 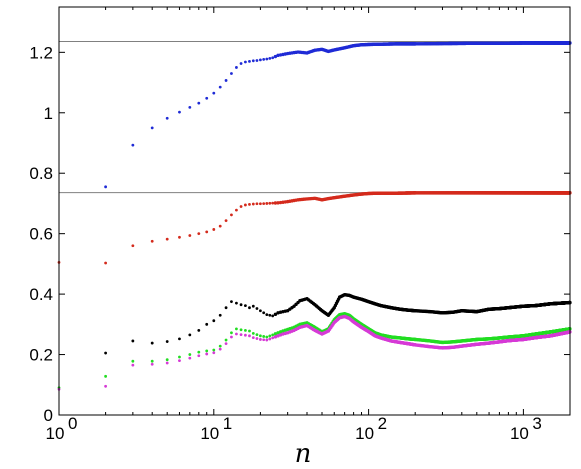 What do you see at coordinates (72, 423) in the screenshot?
I see `x-tick-label-exponent: 0` at bounding box center [72, 423].